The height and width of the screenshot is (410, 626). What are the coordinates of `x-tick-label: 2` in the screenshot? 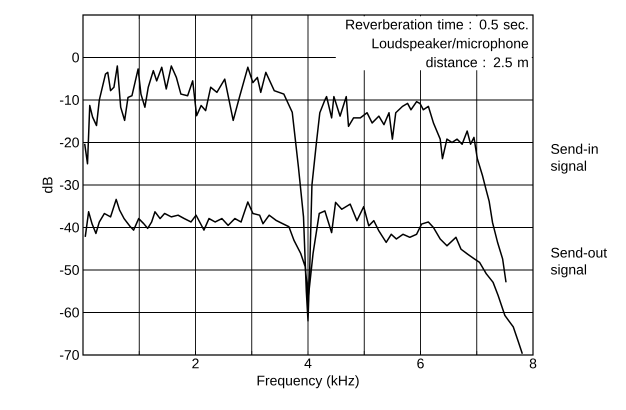 It's located at (195, 363).